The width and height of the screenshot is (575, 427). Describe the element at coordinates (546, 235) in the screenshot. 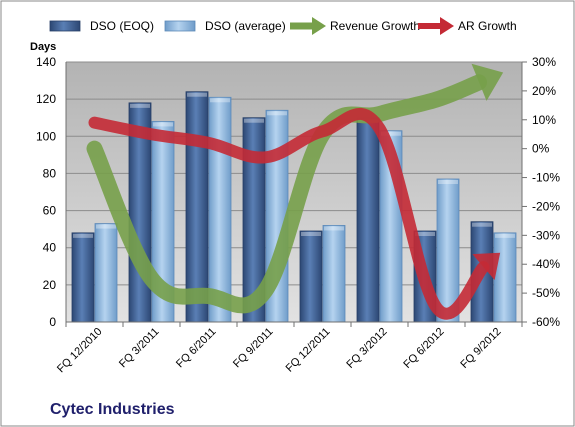

I see `right-tick-label: -30%` at that location.